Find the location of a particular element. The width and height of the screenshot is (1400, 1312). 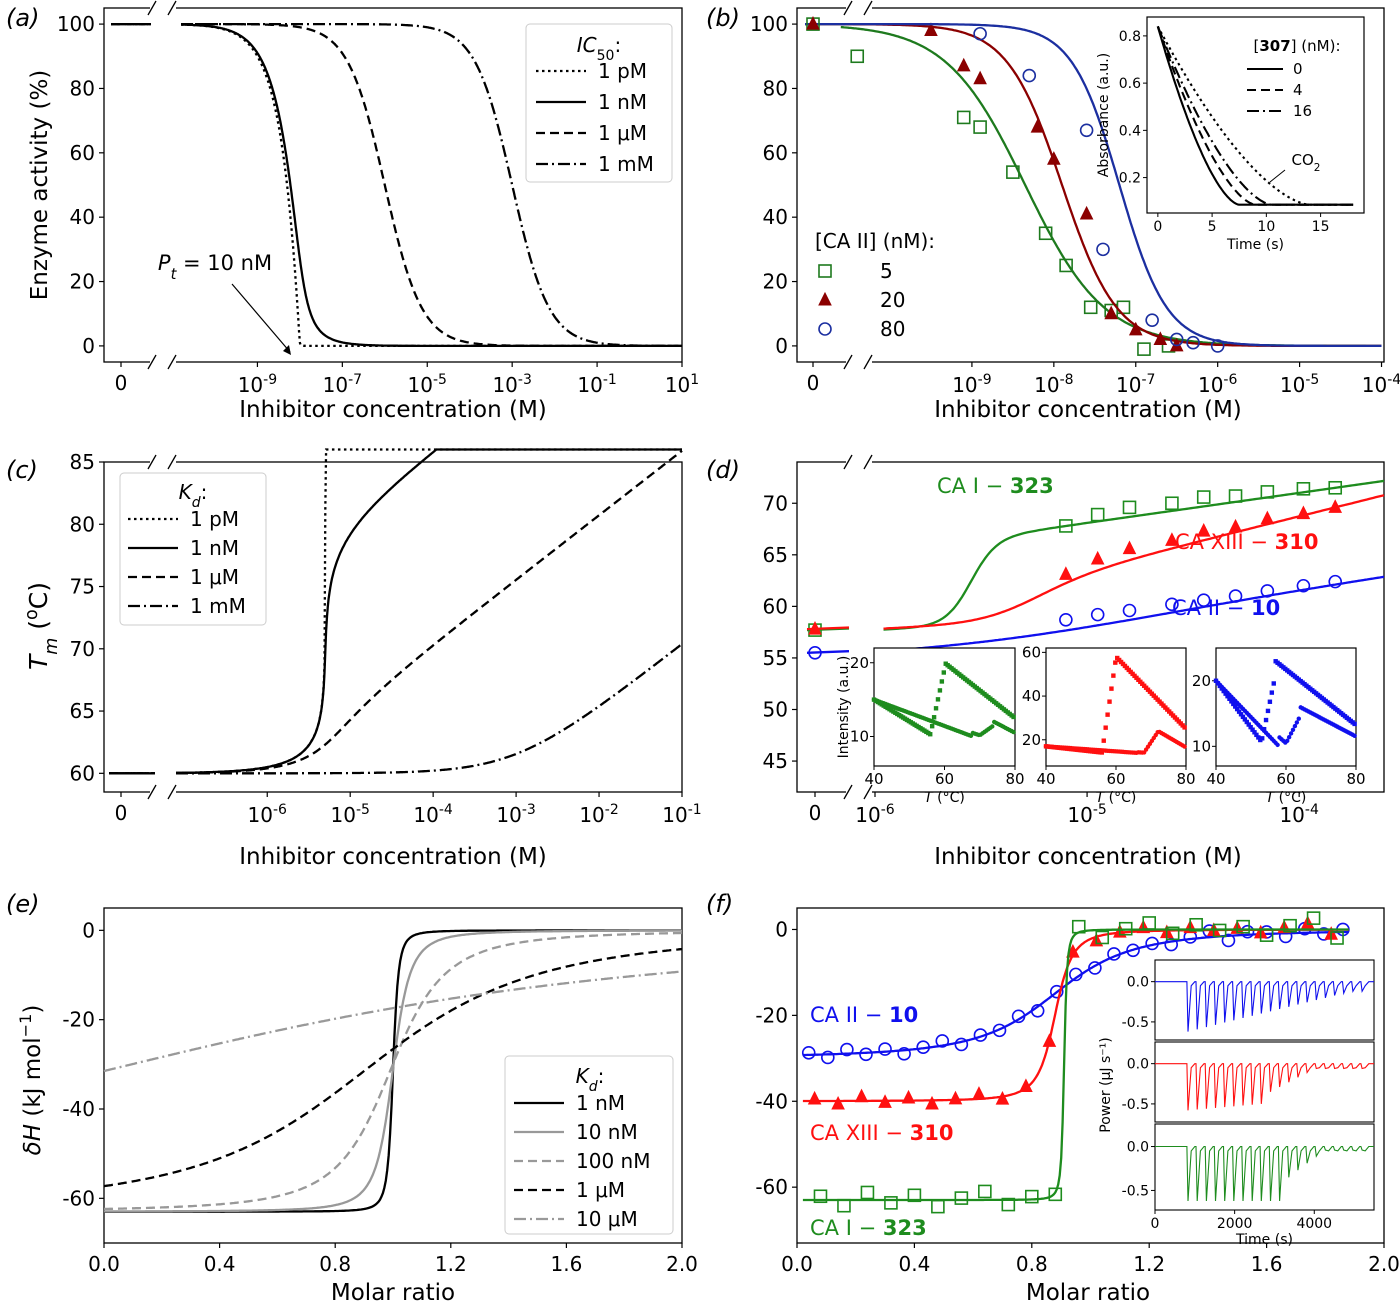

inset-y-tick-label: 0.6 is located at coordinates (1130, 84).